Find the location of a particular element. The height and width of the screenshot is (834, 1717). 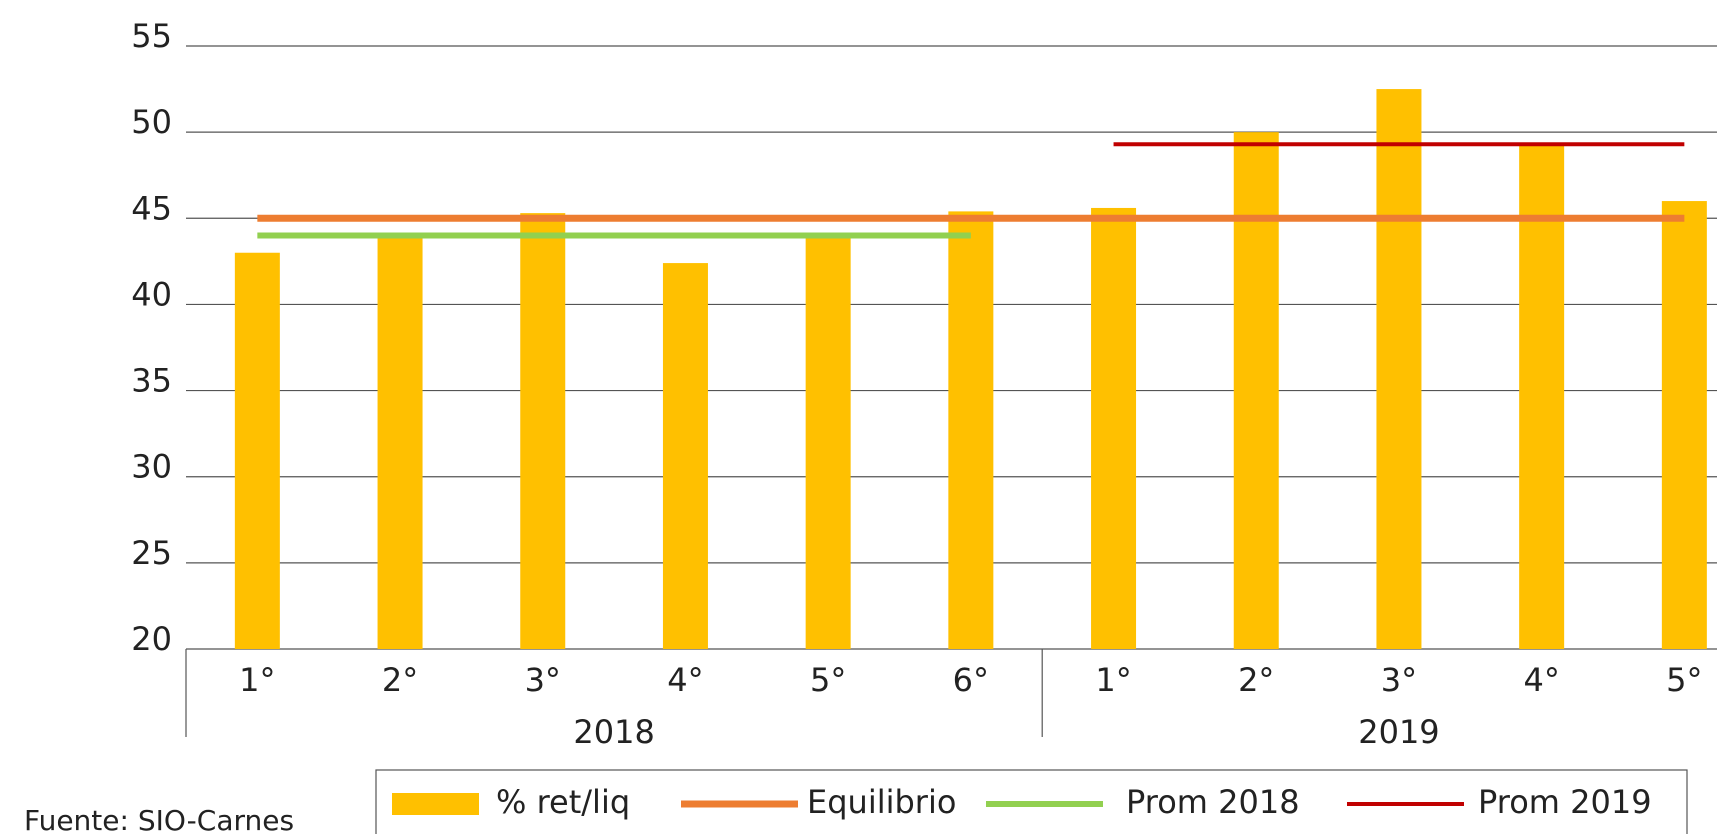

legend-label: Prom 2018 is located at coordinates (1213, 802).